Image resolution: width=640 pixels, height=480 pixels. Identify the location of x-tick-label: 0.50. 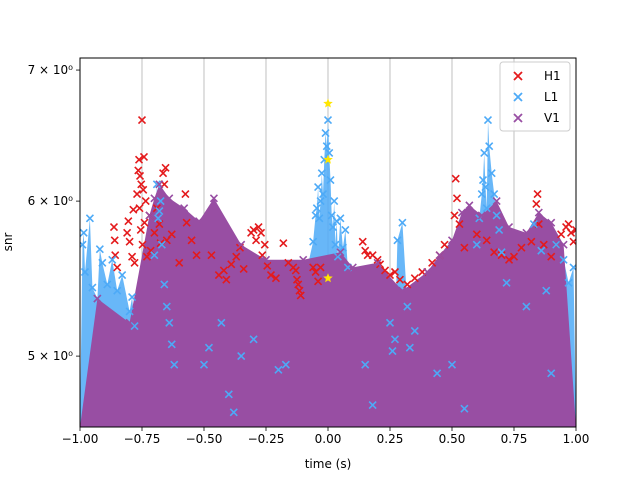
(452, 439).